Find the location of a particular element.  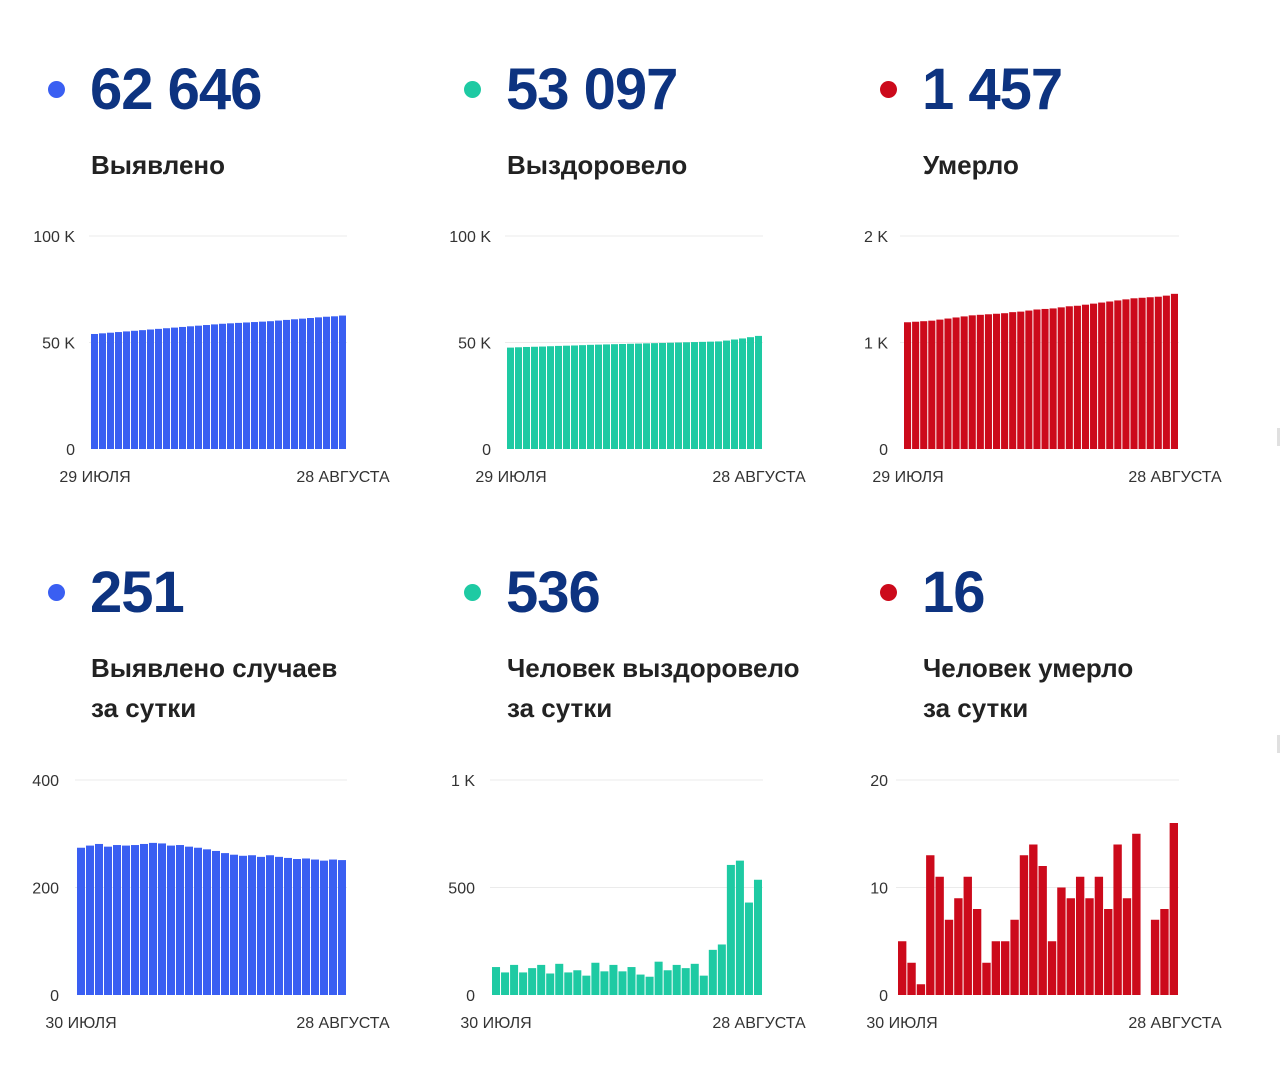

y-tick-label: 1 K is located at coordinates (463, 781).